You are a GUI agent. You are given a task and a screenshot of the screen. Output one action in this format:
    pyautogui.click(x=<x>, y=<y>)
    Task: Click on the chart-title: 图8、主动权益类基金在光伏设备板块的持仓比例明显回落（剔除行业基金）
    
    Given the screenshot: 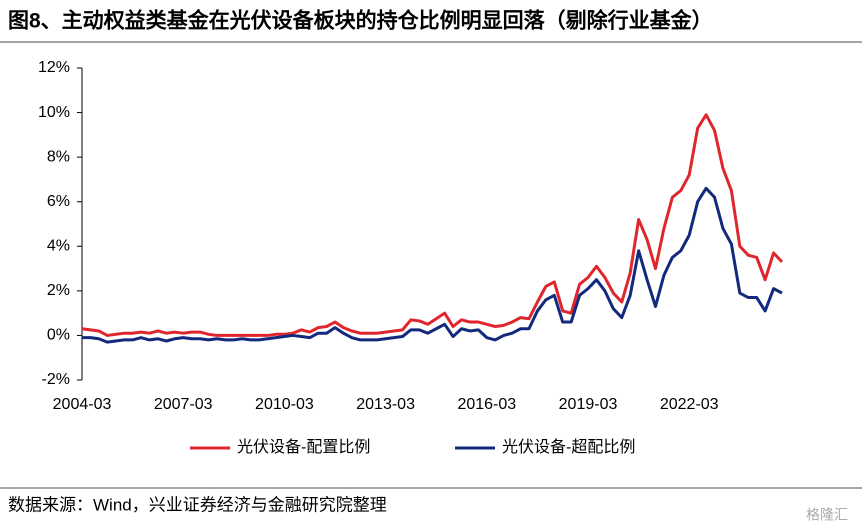 What is the action you would take?
    pyautogui.click(x=360, y=21)
    